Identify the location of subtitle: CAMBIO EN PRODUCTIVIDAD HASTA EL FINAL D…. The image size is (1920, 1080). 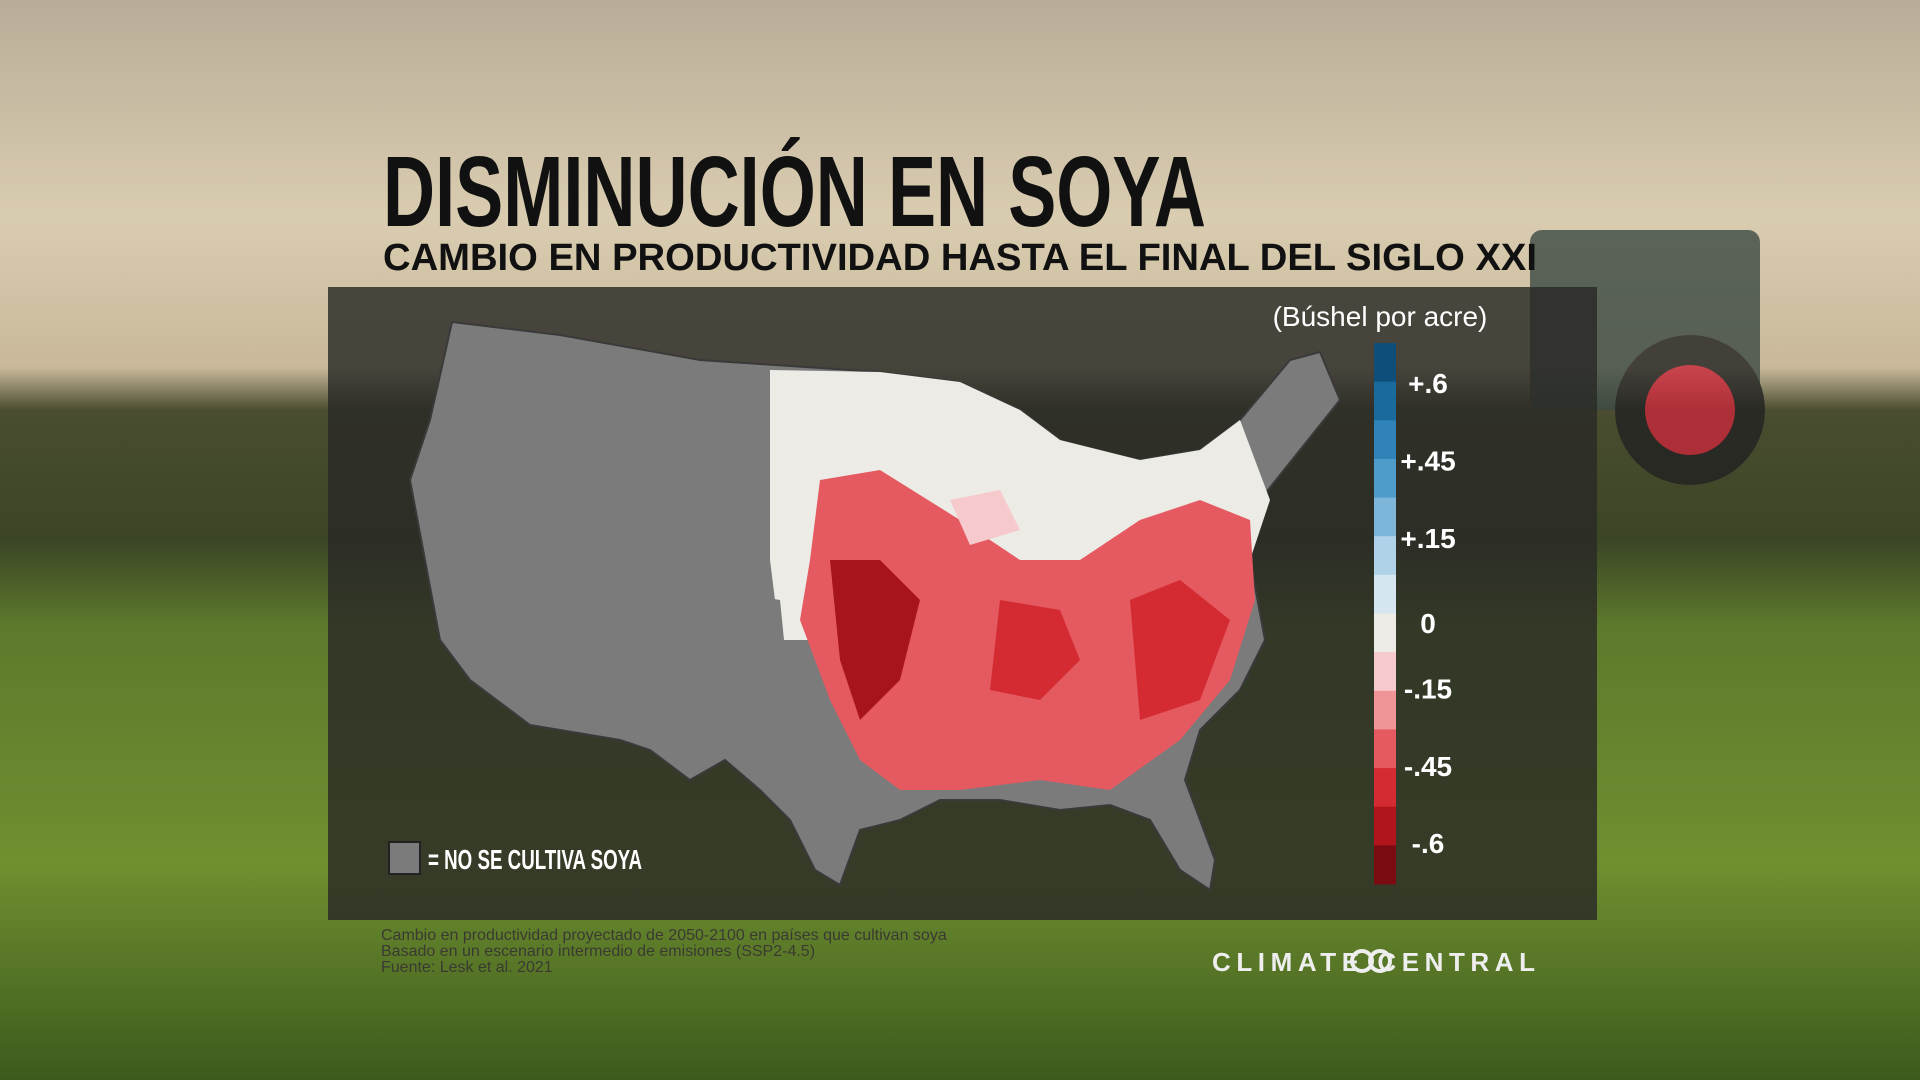
(960, 258).